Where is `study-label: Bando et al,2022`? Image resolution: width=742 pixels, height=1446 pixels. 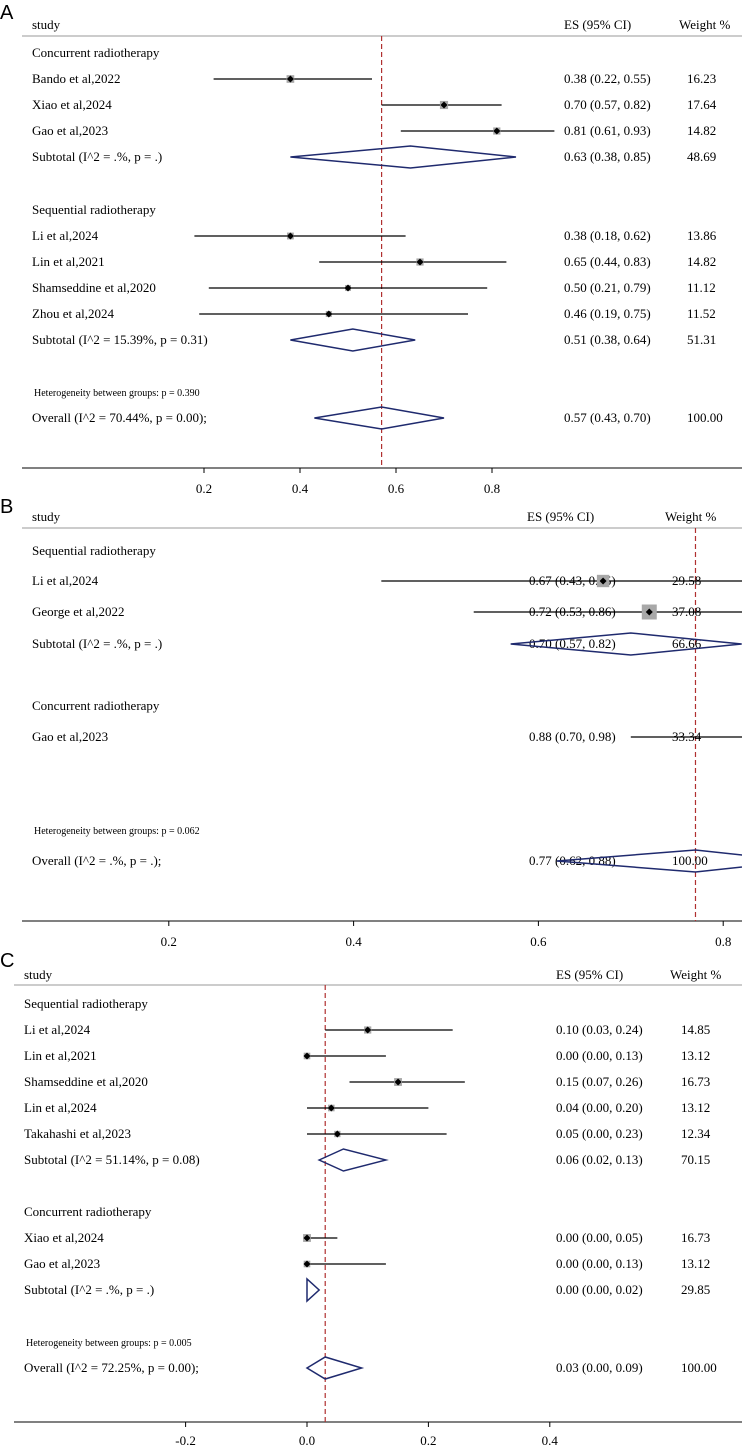
study-label: Bando et al,2022 is located at coordinates (76, 78).